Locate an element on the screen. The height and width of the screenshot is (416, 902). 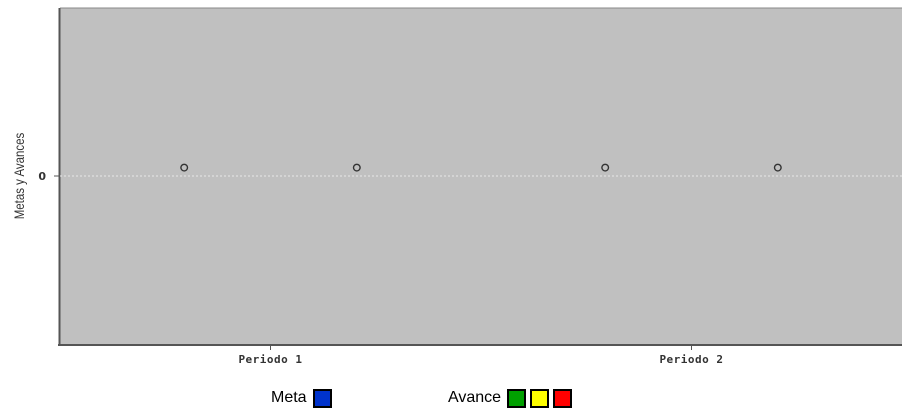
legend-avance-swatch-red is located at coordinates (563, 398).